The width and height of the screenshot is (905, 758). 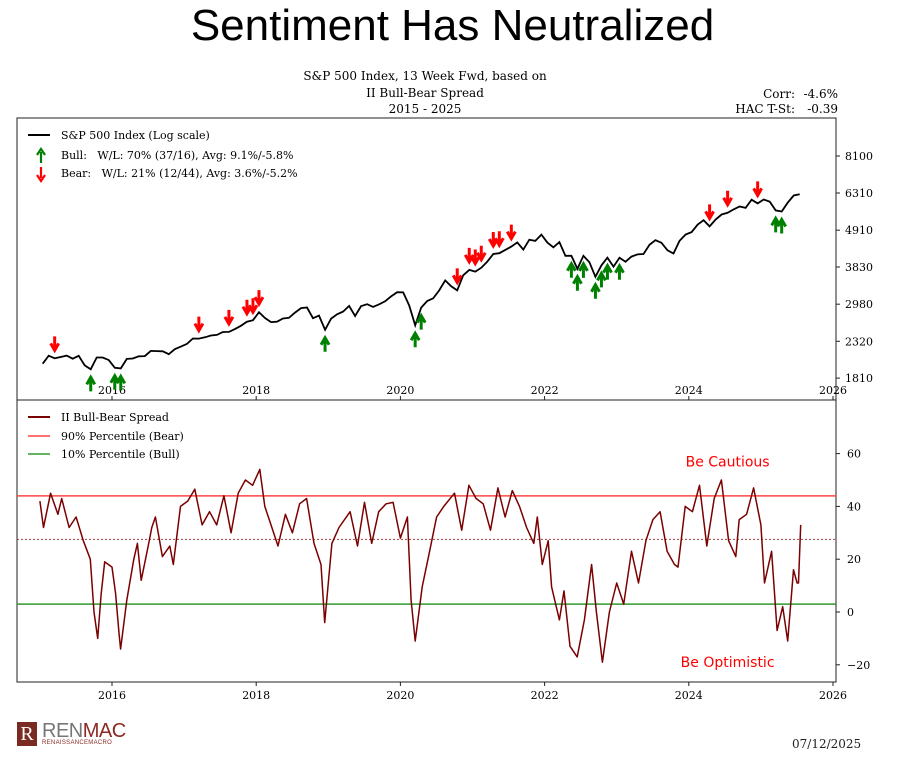 What do you see at coordinates (858, 665) in the screenshot?
I see `y-tick-label: −20` at bounding box center [858, 665].